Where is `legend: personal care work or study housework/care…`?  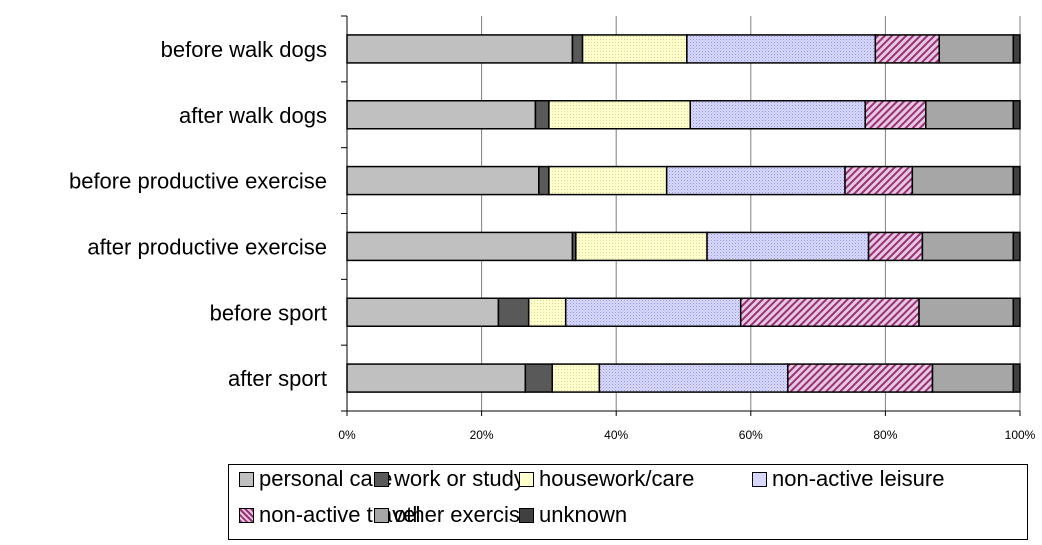
legend: personal care work or study housework/care… is located at coordinates (628, 502).